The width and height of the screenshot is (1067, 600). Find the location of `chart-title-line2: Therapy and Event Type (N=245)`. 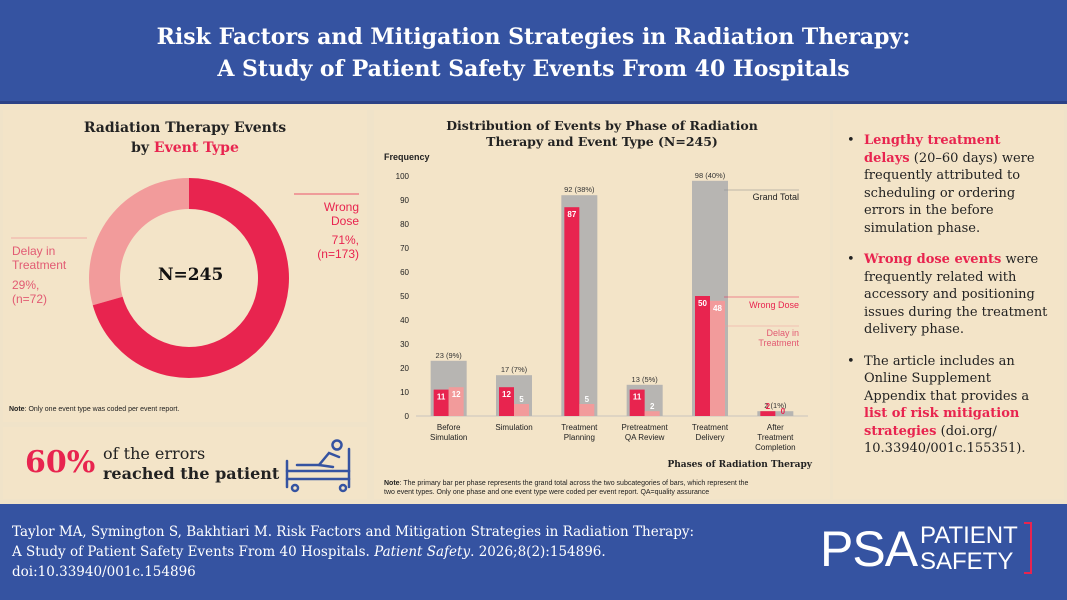

chart-title-line2: Therapy and Event Type (N=245) is located at coordinates (602, 141).